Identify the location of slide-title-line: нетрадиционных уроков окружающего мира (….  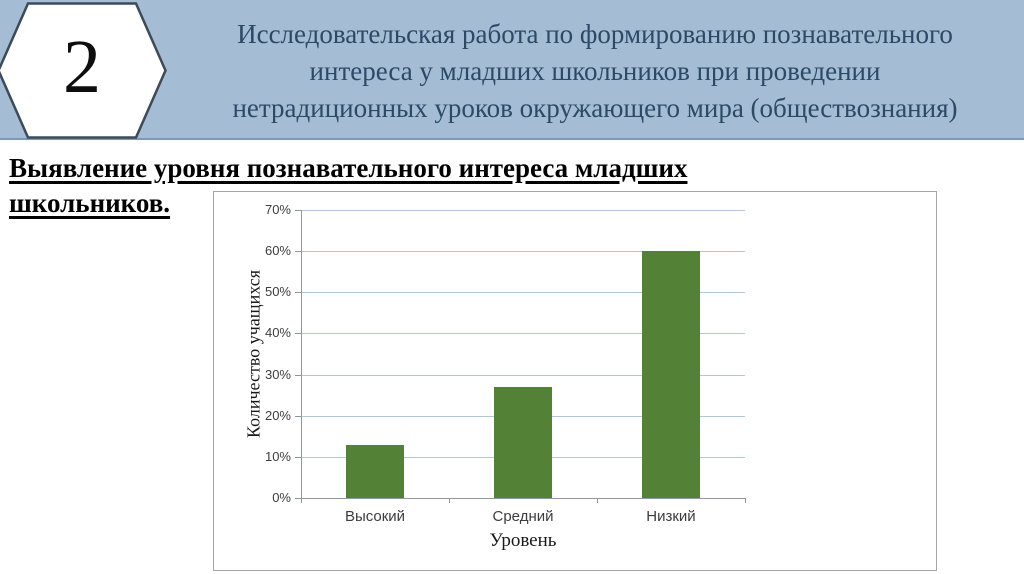
(595, 108).